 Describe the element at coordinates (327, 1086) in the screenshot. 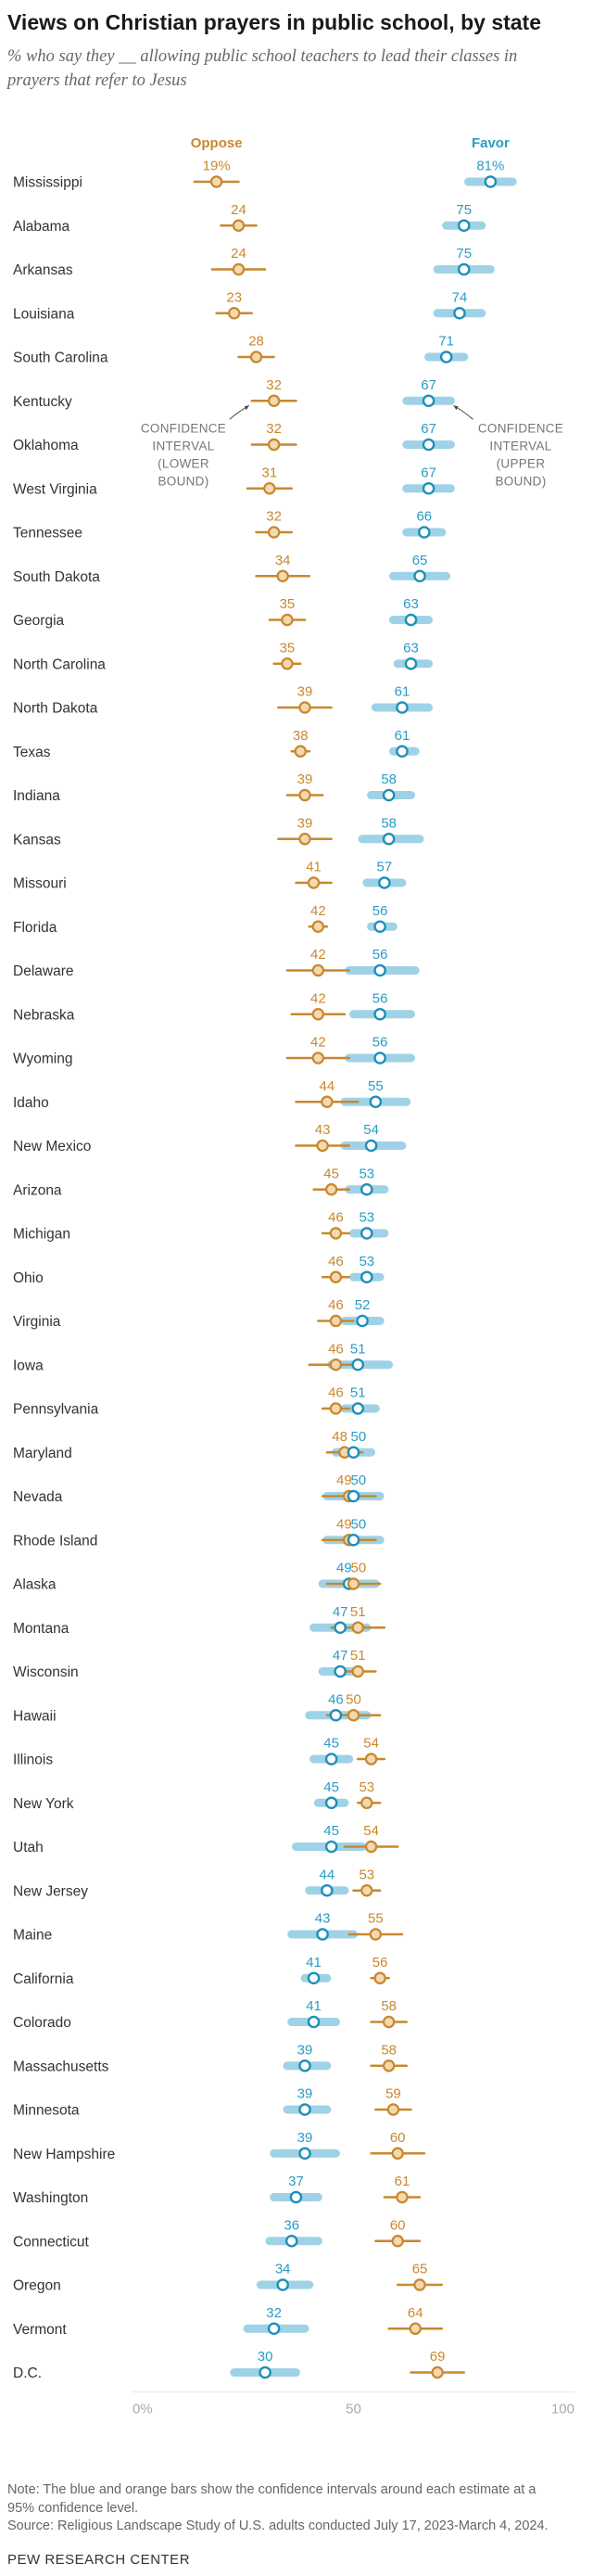

I see `oppose-value-label: 44` at that location.